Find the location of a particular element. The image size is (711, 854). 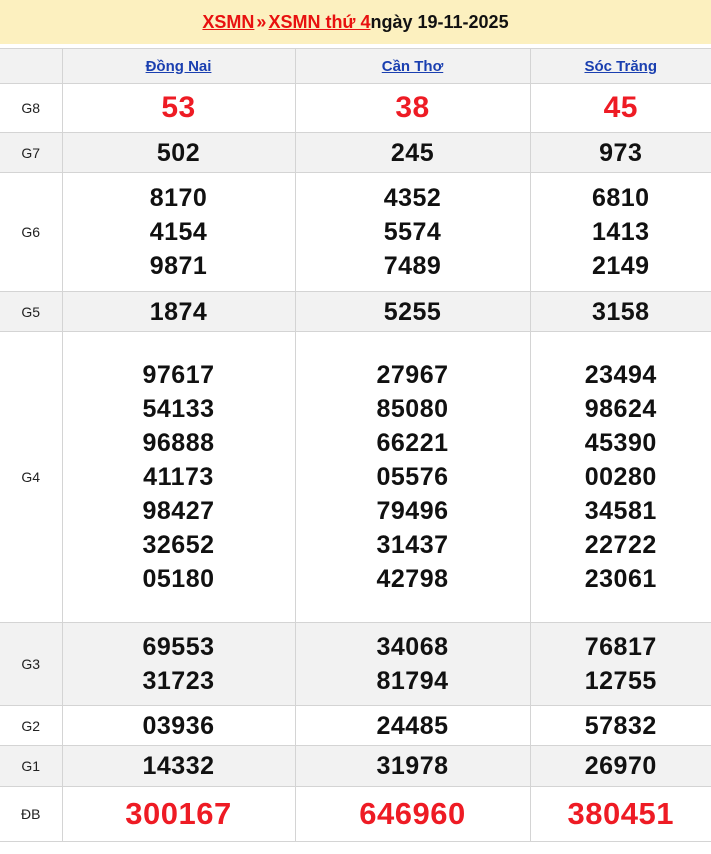

number-stack: 3158 is located at coordinates (621, 312).